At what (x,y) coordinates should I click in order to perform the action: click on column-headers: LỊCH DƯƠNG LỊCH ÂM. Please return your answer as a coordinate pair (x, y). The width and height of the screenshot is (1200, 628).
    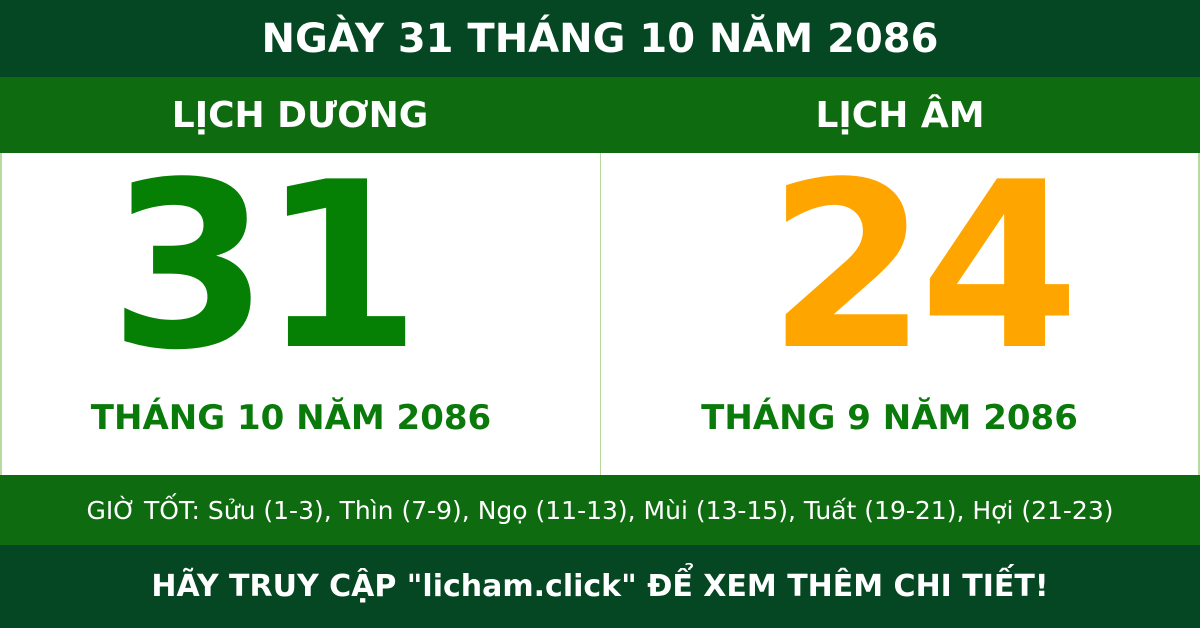
    Looking at the image, I should click on (600, 115).